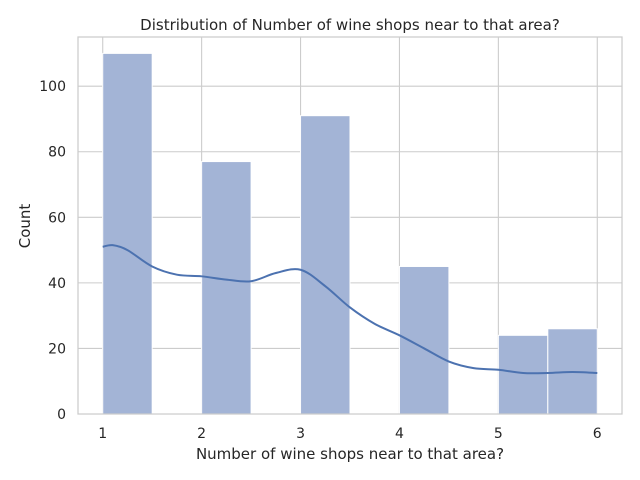 The image size is (640, 480). I want to click on y-tick-label: 100, so click(52, 87).